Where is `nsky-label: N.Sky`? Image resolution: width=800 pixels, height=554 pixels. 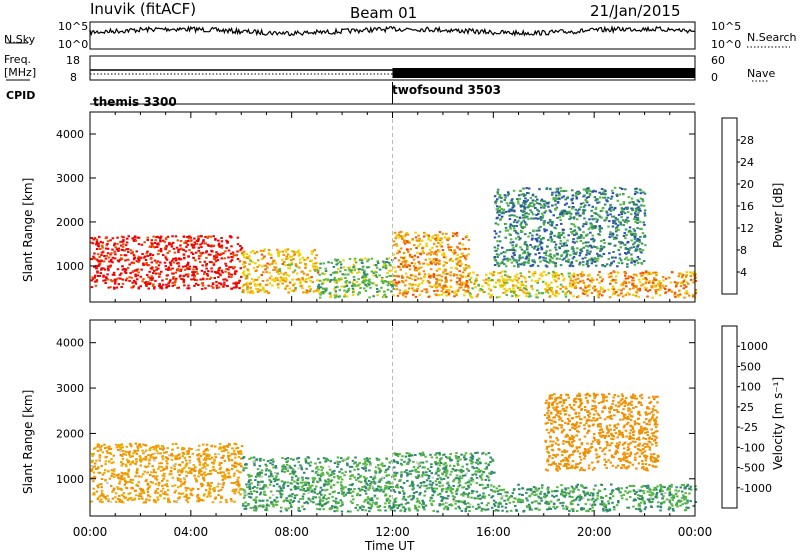
nsky-label: N.Sky is located at coordinates (20, 39).